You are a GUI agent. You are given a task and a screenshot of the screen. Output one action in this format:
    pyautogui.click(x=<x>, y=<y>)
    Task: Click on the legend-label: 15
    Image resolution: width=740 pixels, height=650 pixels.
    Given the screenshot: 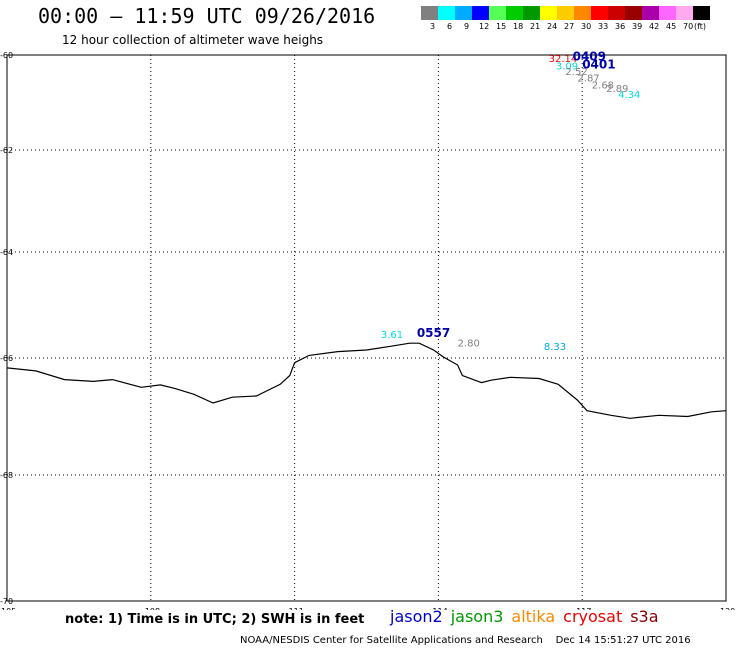 What is the action you would take?
    pyautogui.click(x=501, y=26)
    